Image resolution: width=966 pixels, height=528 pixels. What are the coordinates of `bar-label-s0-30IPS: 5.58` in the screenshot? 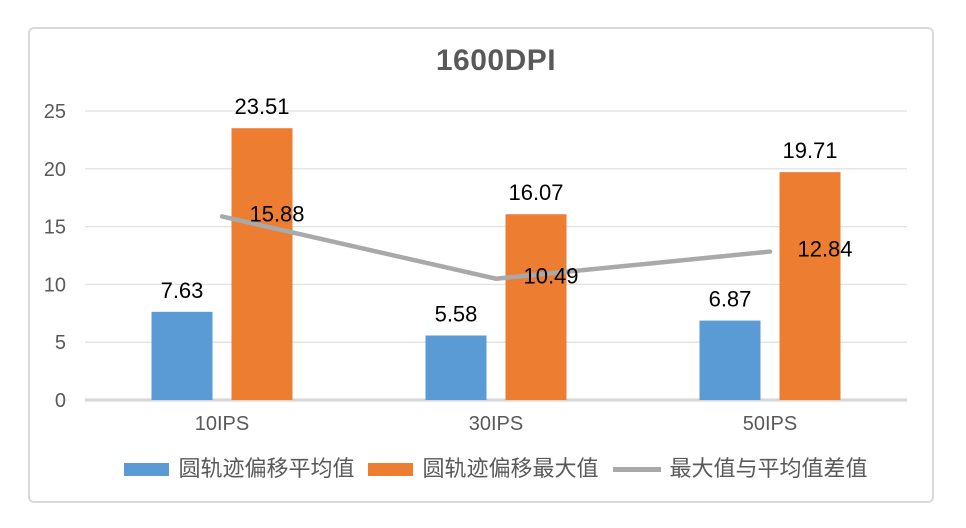 It's located at (456, 313).